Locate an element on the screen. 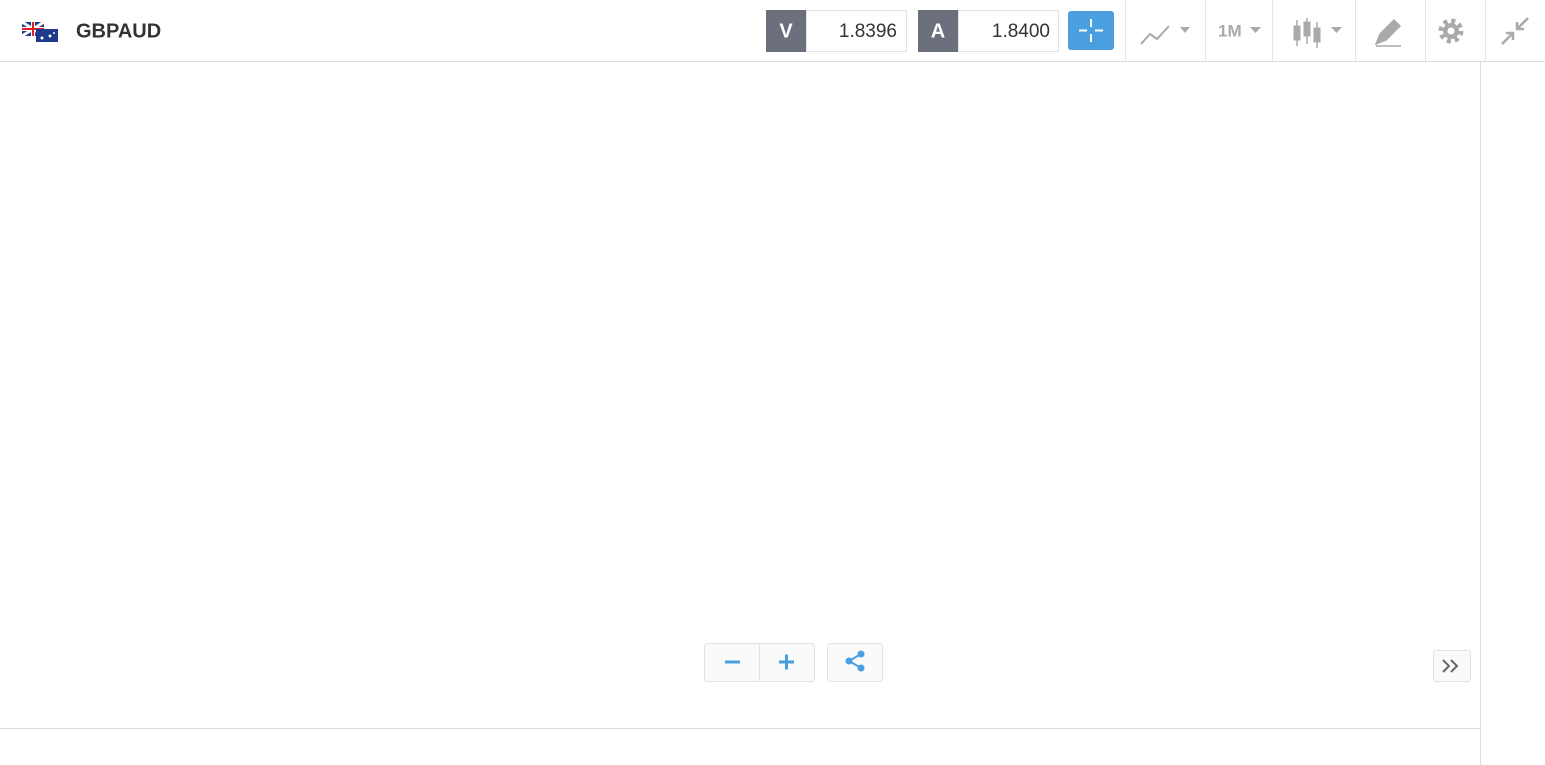 This screenshot has width=1545, height=765. separators is located at coordinates (1305, 30).